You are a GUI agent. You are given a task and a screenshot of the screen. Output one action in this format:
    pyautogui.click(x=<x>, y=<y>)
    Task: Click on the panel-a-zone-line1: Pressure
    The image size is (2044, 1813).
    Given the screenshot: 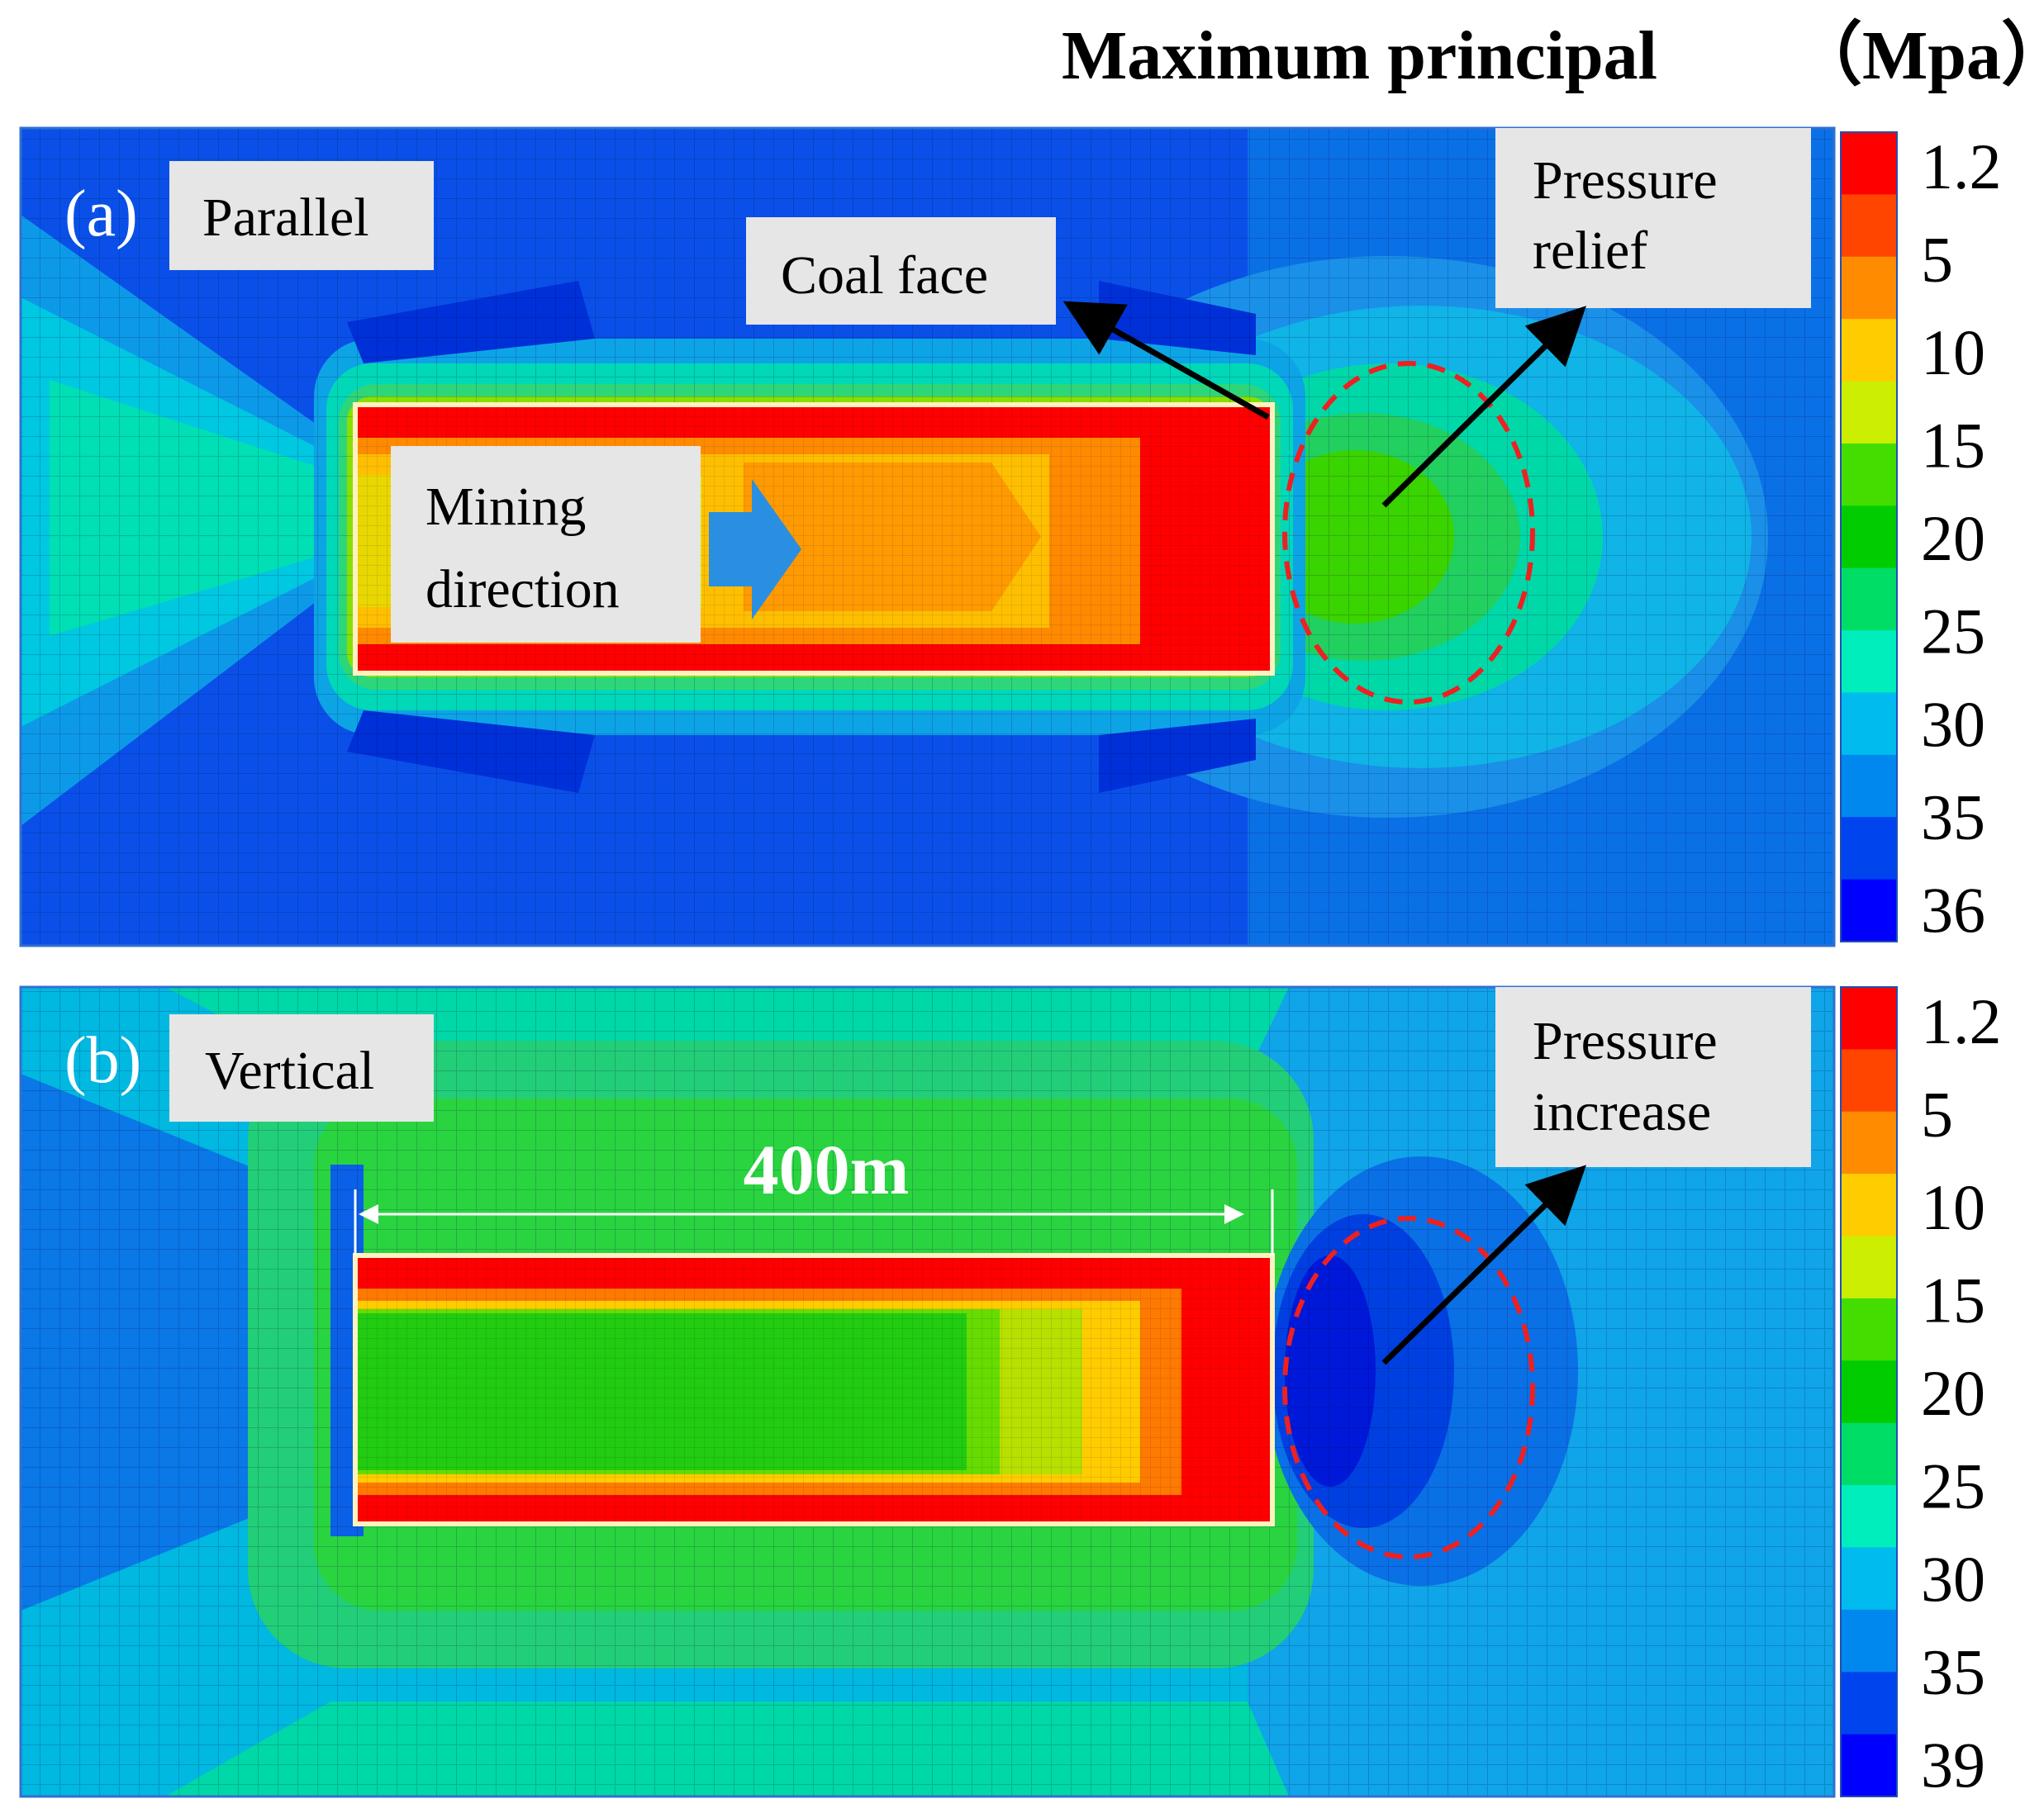 What is the action you would take?
    pyautogui.click(x=1626, y=180)
    